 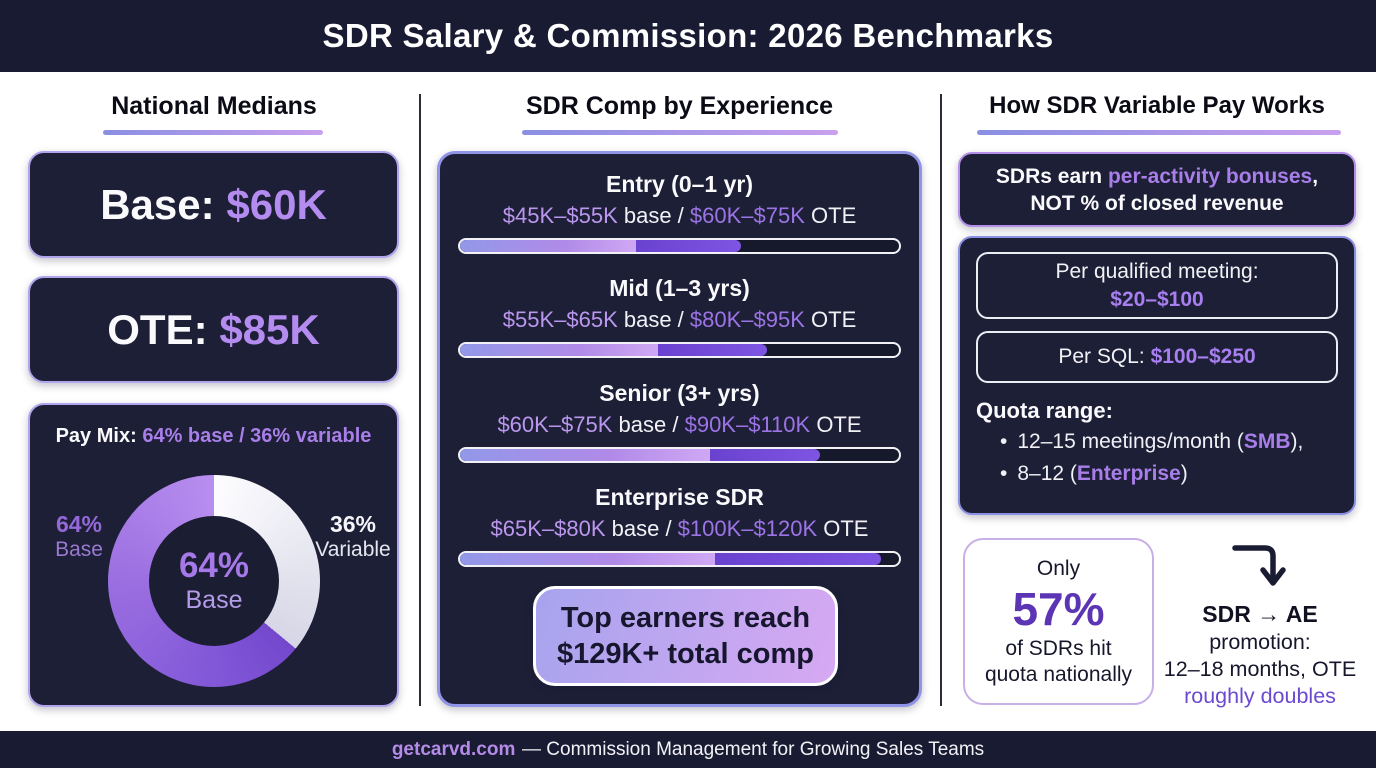 I want to click on base-median-card: Base: $60K, so click(x=213, y=204).